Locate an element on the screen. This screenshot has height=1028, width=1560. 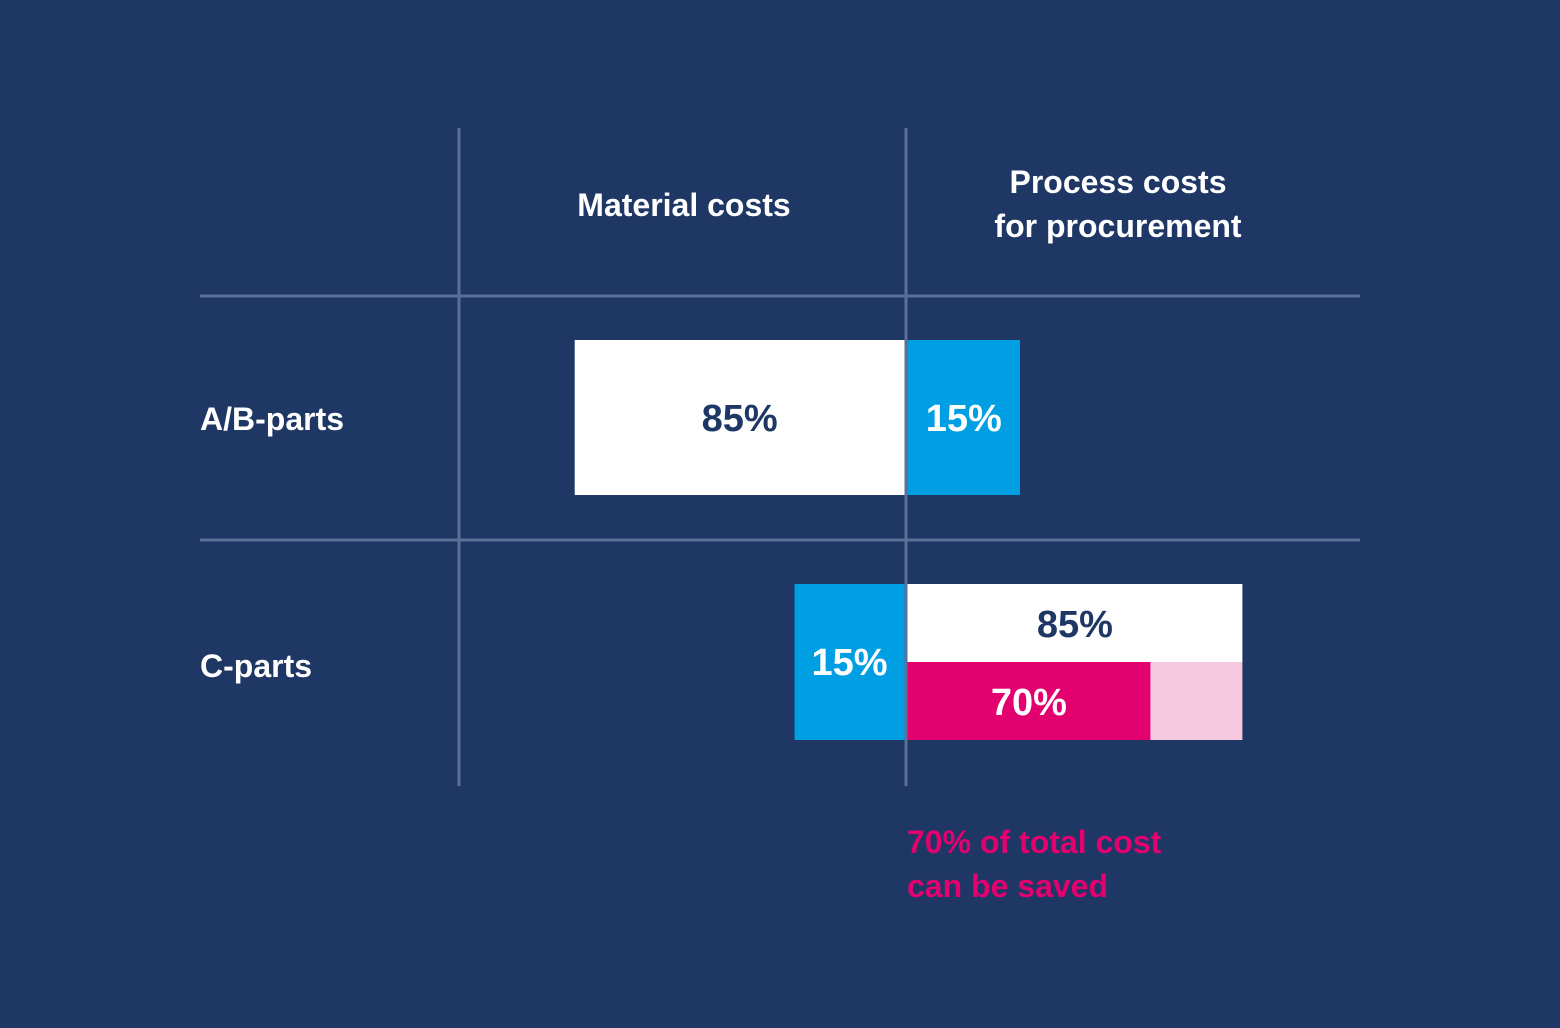
savings-annotation-line-1: 70% of total cost is located at coordinates (1034, 842).